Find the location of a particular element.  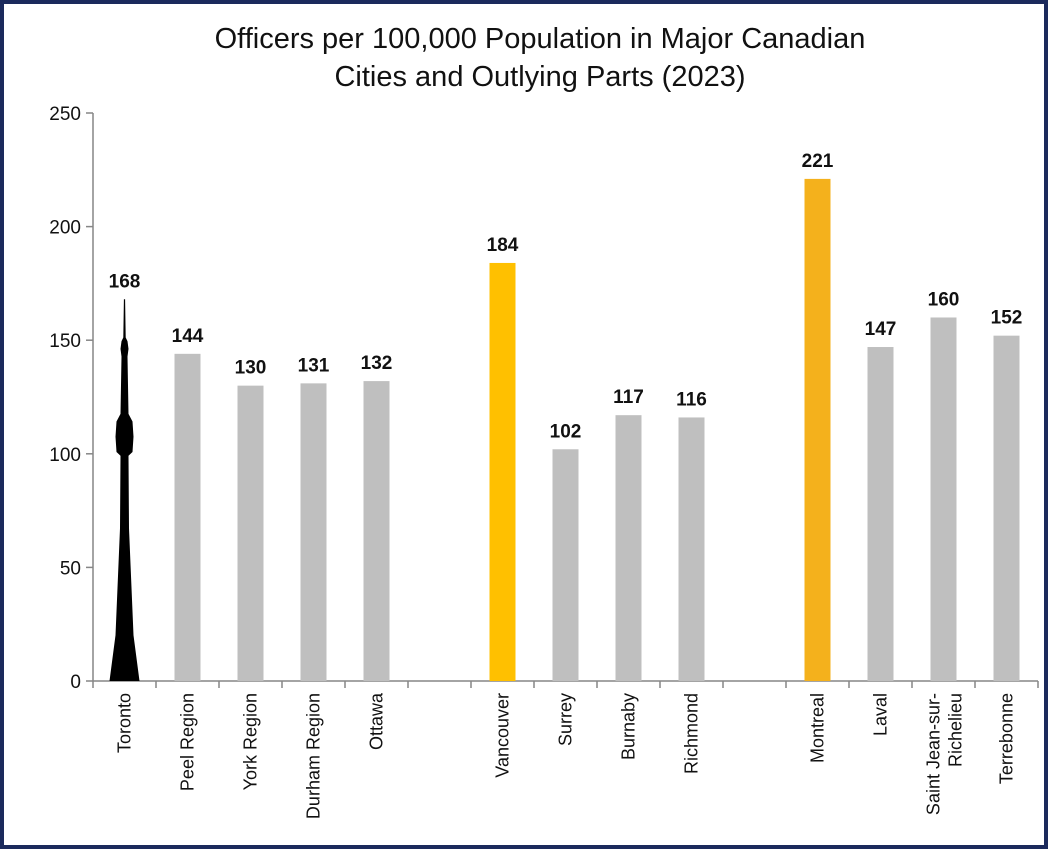

x-tick-label: Laval is located at coordinates (881, 714).